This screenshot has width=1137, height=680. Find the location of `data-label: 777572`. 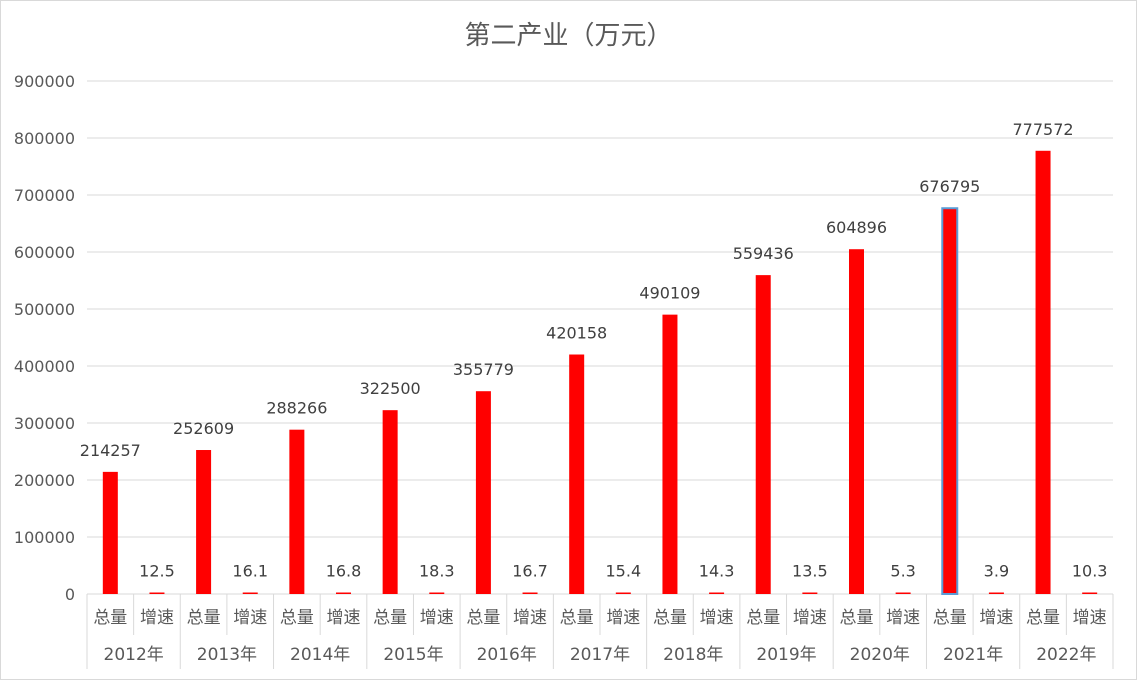

data-label: 777572 is located at coordinates (1043, 129).